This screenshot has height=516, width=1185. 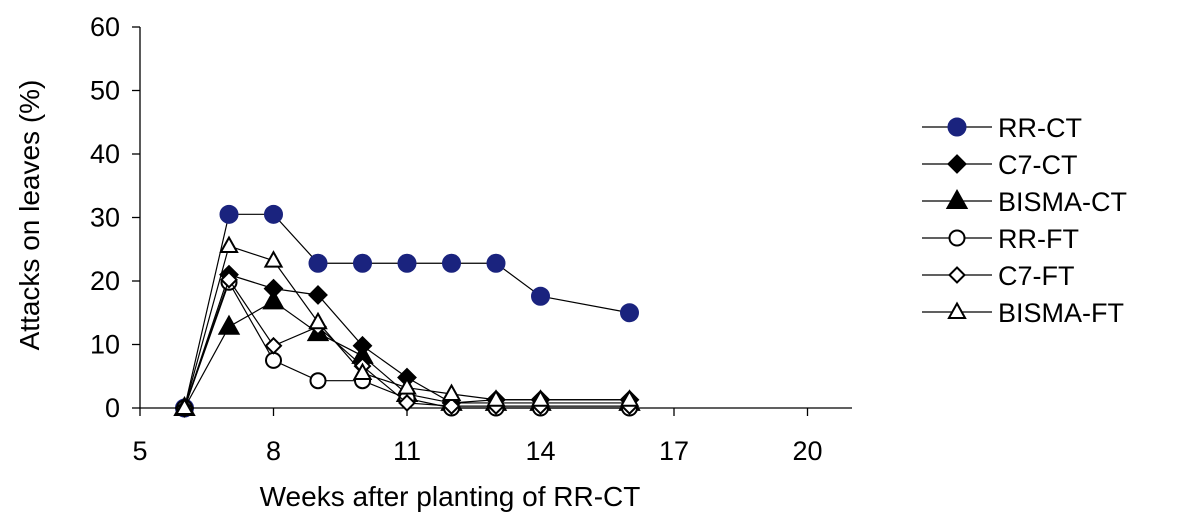 I want to click on legend-entry: RR-FT, so click(x=1000, y=239).